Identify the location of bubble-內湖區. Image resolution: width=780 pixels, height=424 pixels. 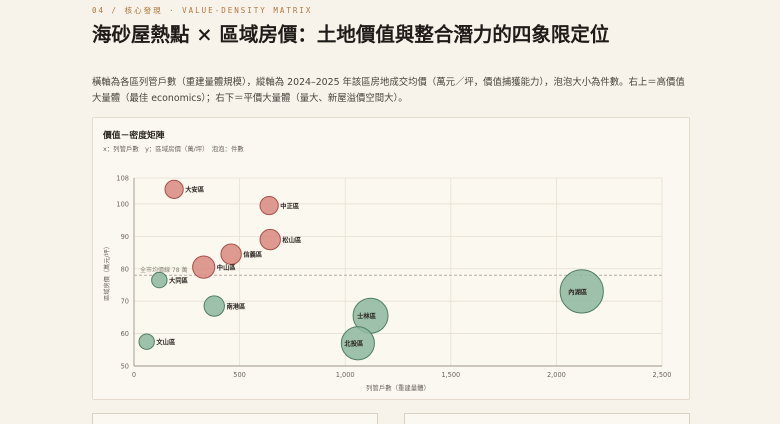
(581, 291).